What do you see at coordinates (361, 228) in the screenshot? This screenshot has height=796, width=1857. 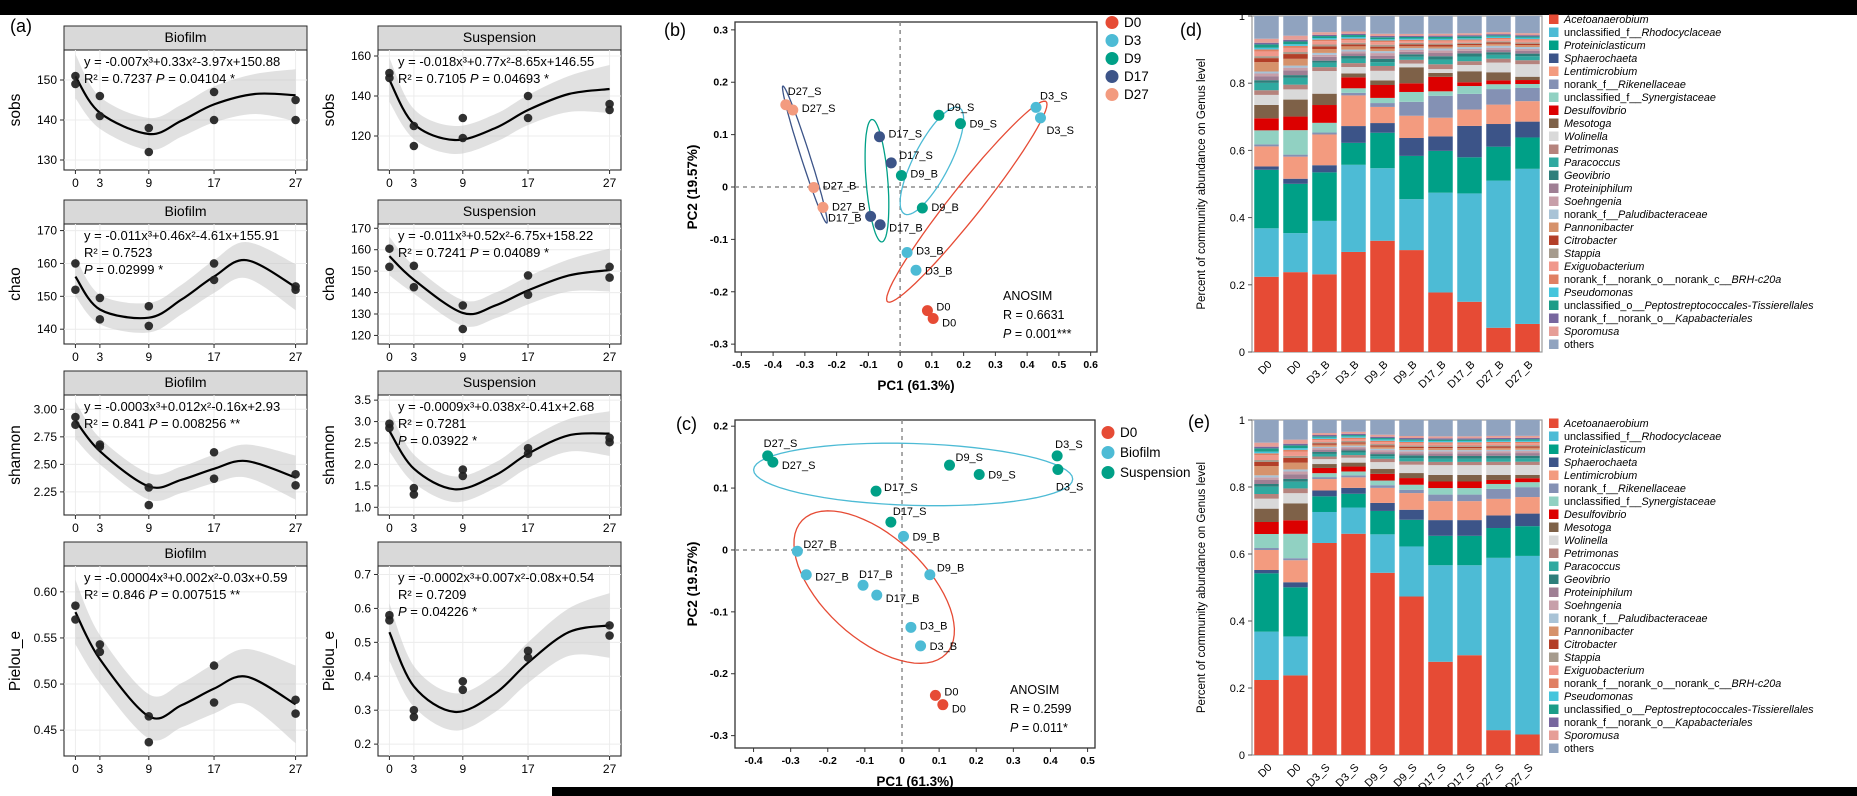 I see `y-tick-label: 170` at bounding box center [361, 228].